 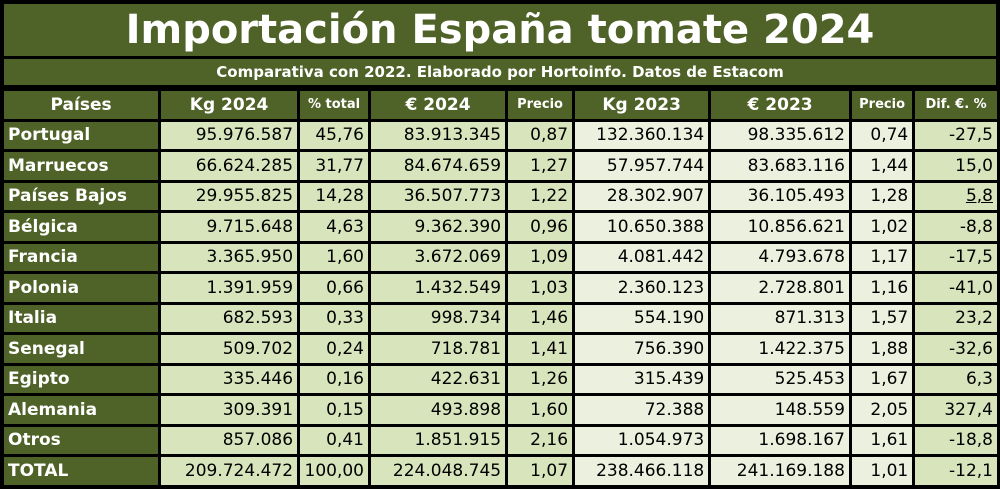 What do you see at coordinates (540, 135) in the screenshot?
I see `cell-precio-2024: 0,87` at bounding box center [540, 135].